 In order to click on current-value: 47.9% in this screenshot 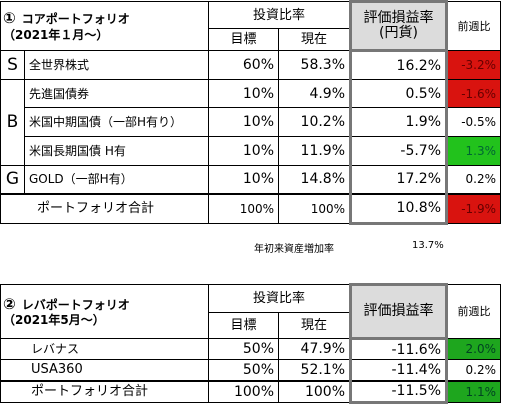, I will do `click(314, 349)`.